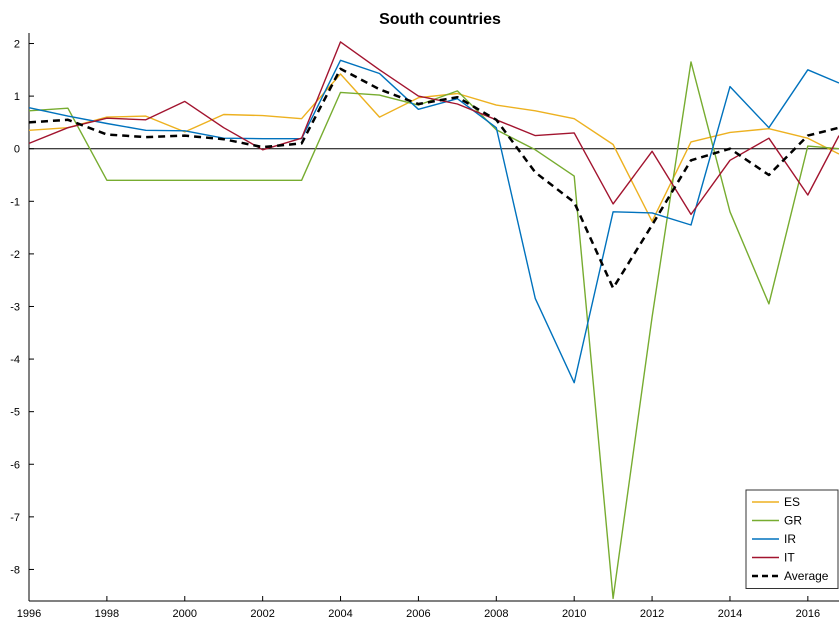  What do you see at coordinates (15, 570) in the screenshot?
I see `y-tick-label: -8` at bounding box center [15, 570].